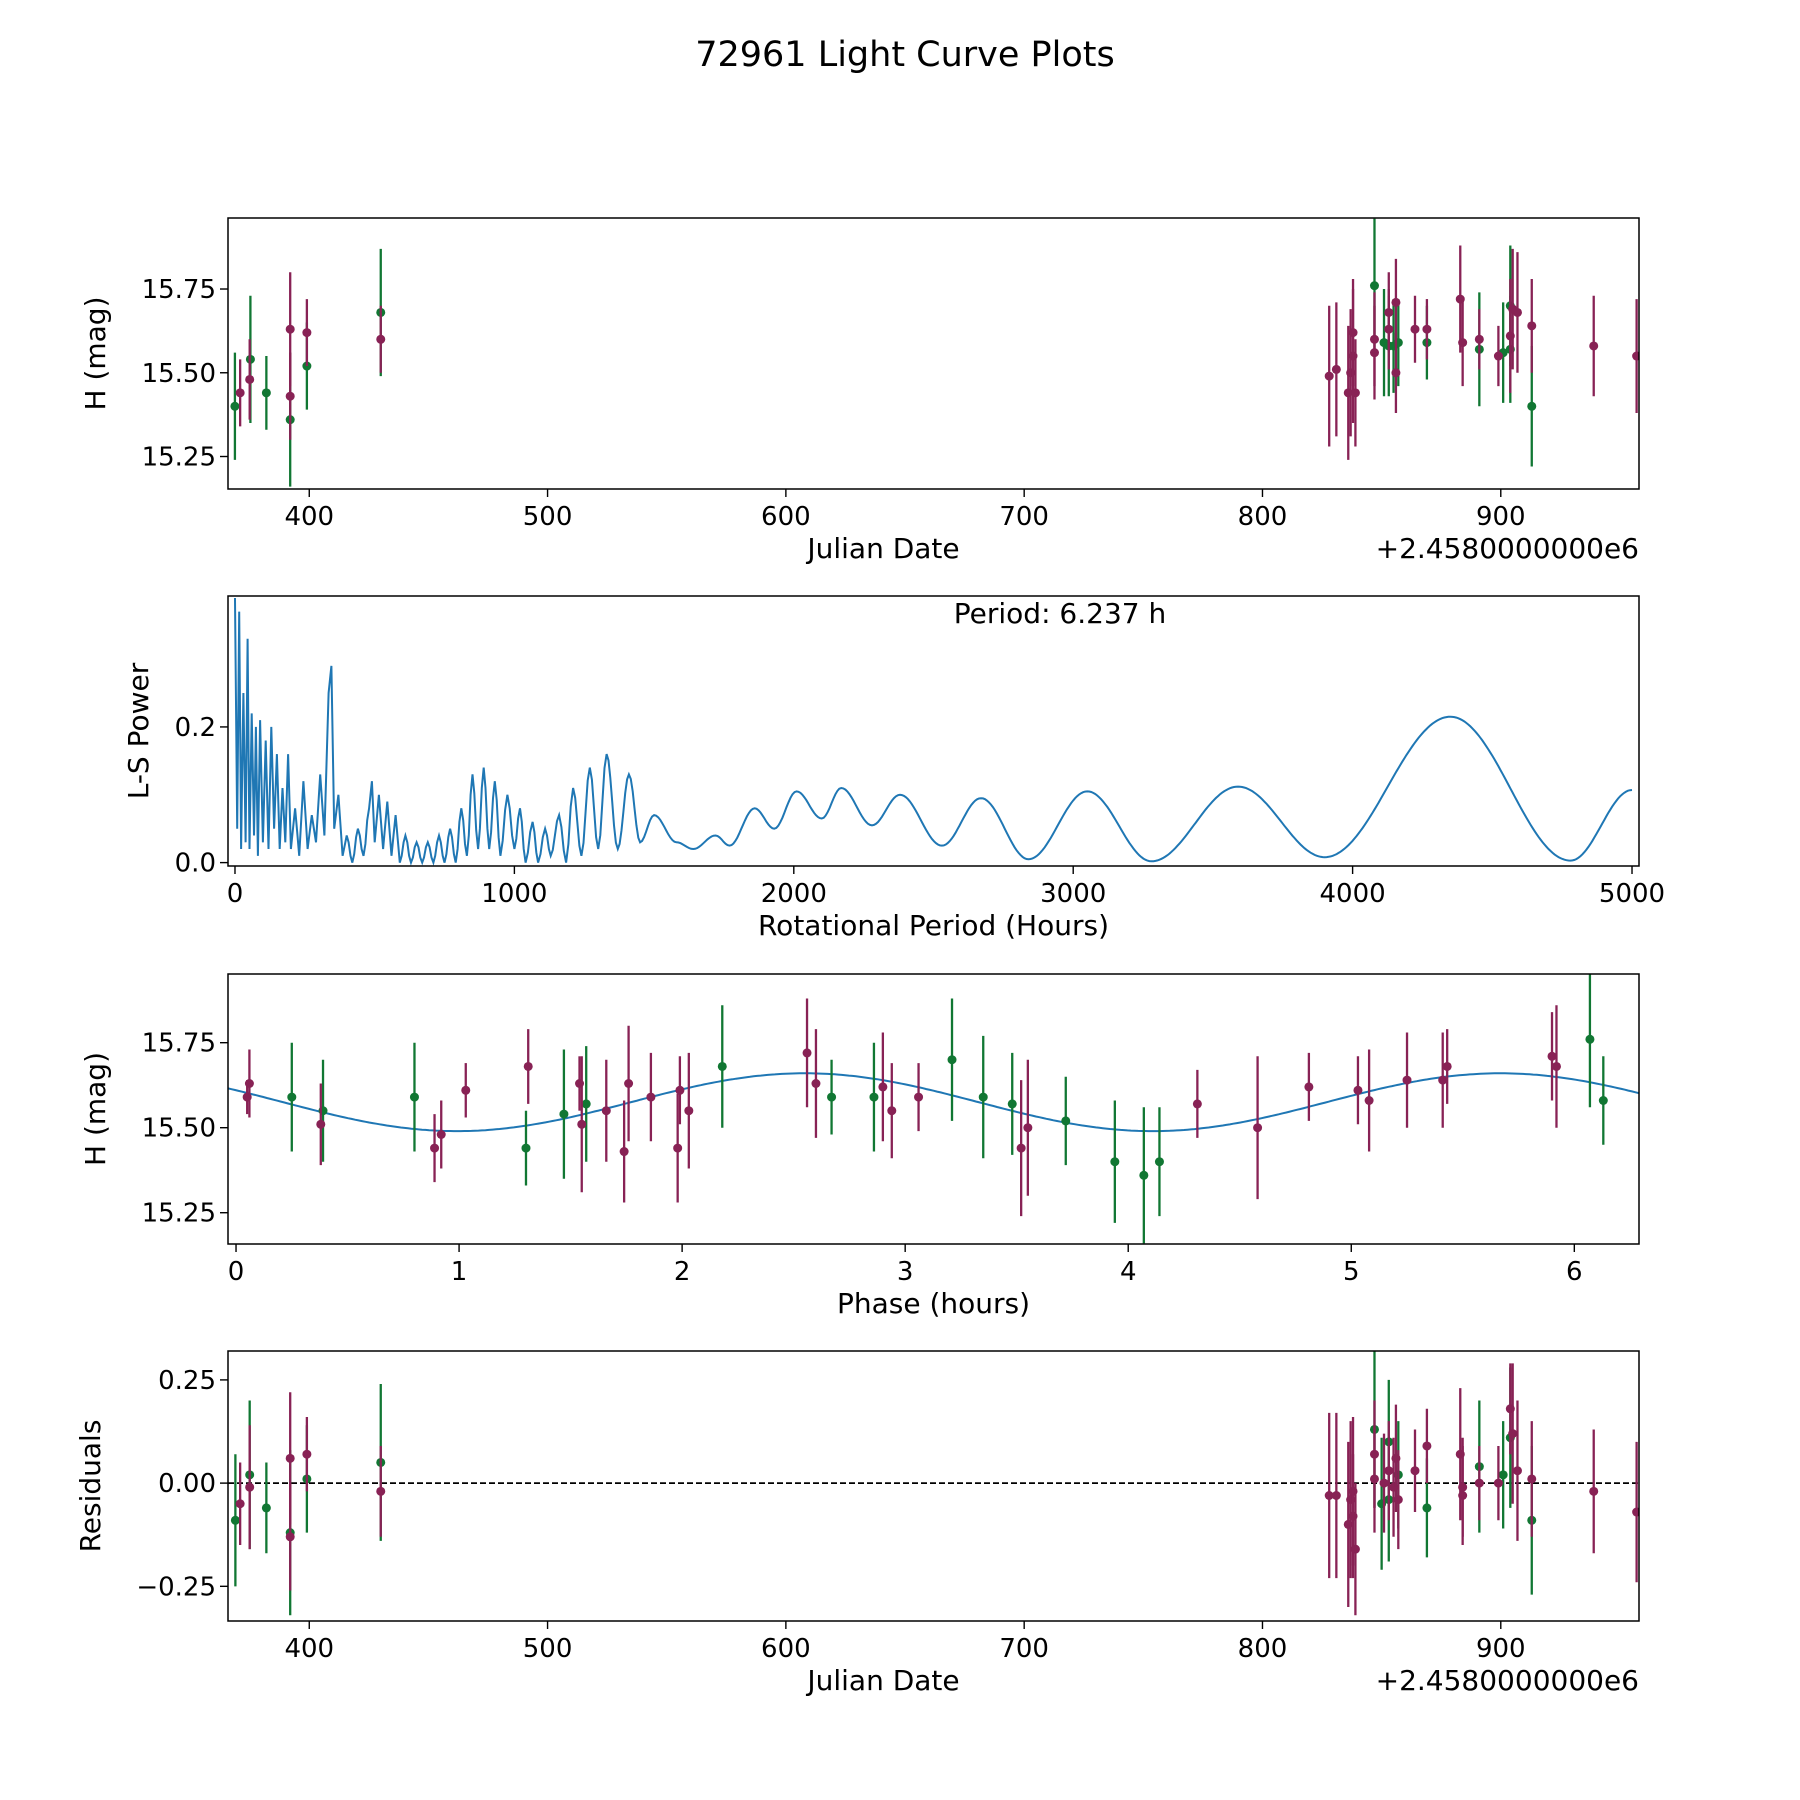  Describe the element at coordinates (95, 1109) in the screenshot. I see `y-axis-label: H (mag)` at that location.